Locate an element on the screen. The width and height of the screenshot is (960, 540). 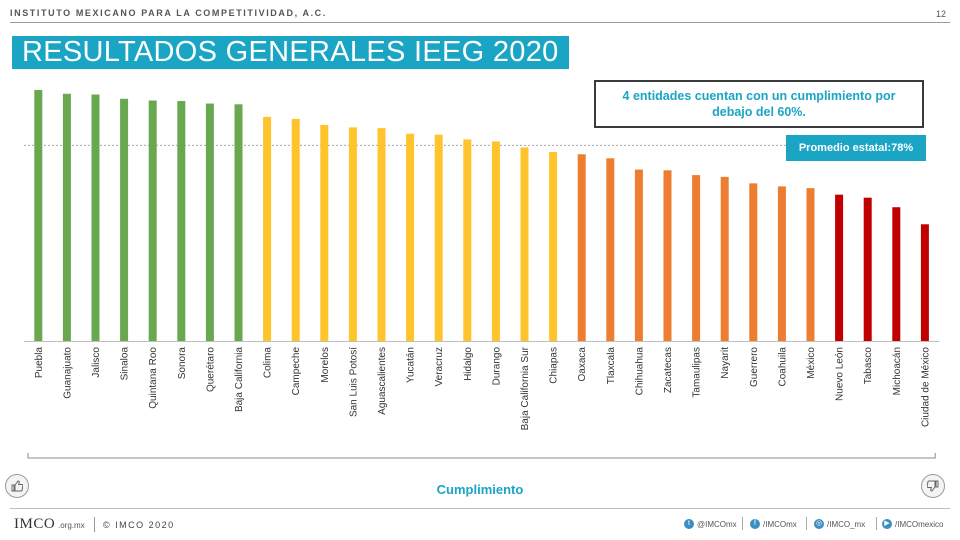
tick-label: Ciudad de México is located at coordinates (925, 387).